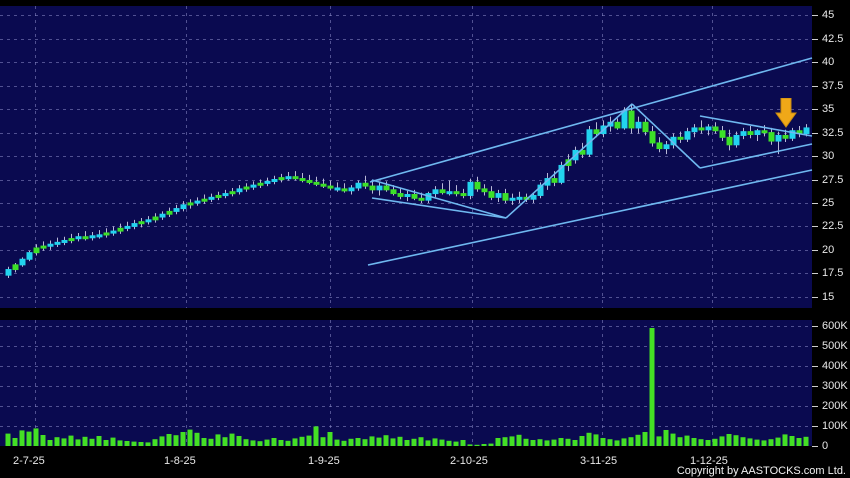 This screenshot has width=850, height=478. What do you see at coordinates (569, 161) in the screenshot?
I see `impulse-up` at bounding box center [569, 161].